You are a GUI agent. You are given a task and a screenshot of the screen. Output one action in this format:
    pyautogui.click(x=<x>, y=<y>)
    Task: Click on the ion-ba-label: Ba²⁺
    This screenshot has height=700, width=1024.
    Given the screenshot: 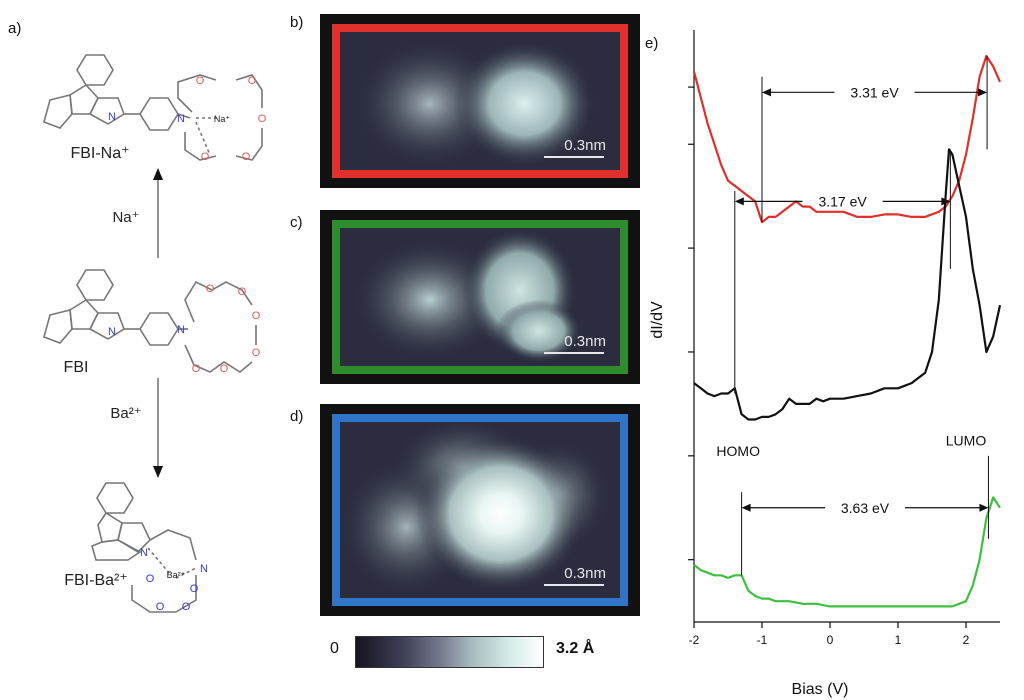 What is the action you would take?
    pyautogui.click(x=176, y=575)
    